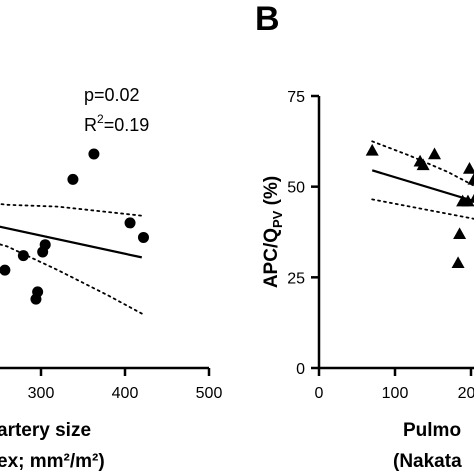 The height and width of the screenshot is (474, 474). Describe the element at coordinates (209, 393) in the screenshot. I see `panel-a-x-tick-label: 500` at that location.